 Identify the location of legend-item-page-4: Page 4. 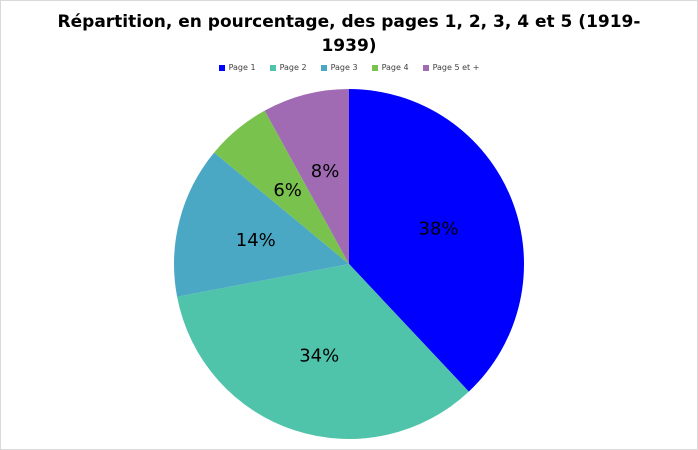
(390, 67).